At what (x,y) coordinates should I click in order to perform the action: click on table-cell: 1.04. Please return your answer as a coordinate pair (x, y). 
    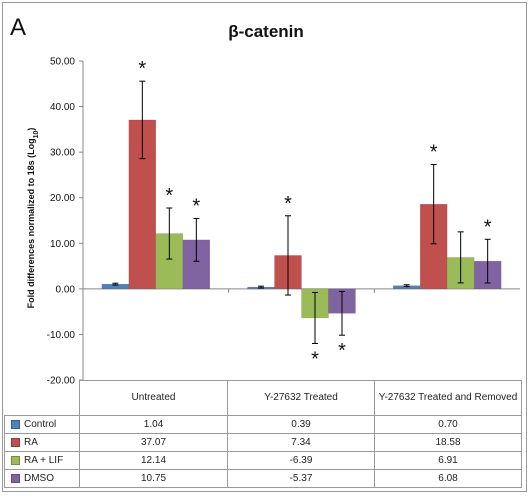
    Looking at the image, I should click on (153, 424).